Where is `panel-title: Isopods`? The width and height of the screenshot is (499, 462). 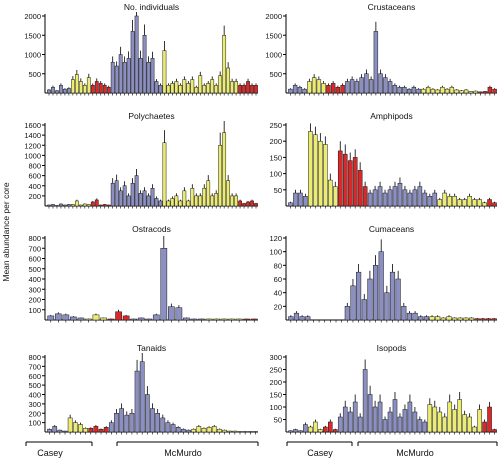
panel-title: Isopods is located at coordinates (392, 348).